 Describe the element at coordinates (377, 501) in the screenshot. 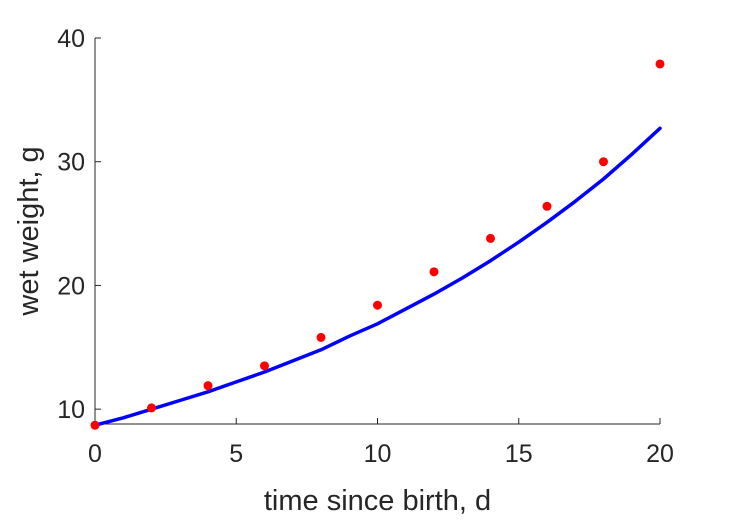

I see `x-axis-label: time since birth, d` at that location.